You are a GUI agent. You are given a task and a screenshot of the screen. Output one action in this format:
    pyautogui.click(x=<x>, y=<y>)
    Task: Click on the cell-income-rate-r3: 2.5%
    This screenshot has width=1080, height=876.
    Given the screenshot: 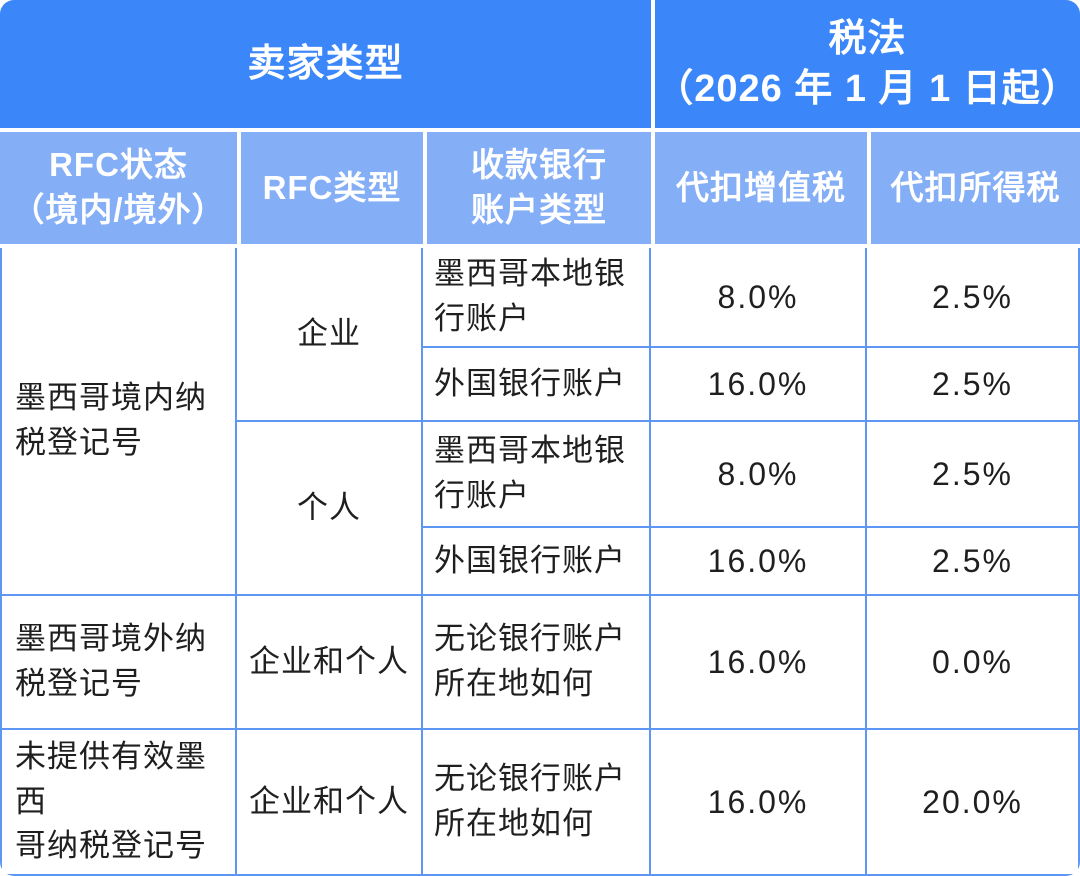 What is the action you would take?
    pyautogui.click(x=973, y=475)
    